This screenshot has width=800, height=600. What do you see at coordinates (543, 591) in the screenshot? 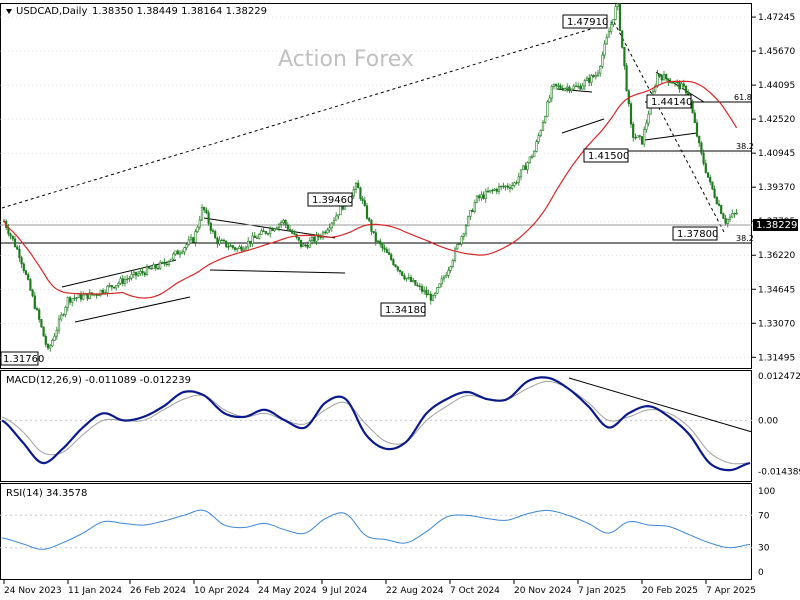
I see `time-tick-label: 20 Nov 2024` at bounding box center [543, 591].